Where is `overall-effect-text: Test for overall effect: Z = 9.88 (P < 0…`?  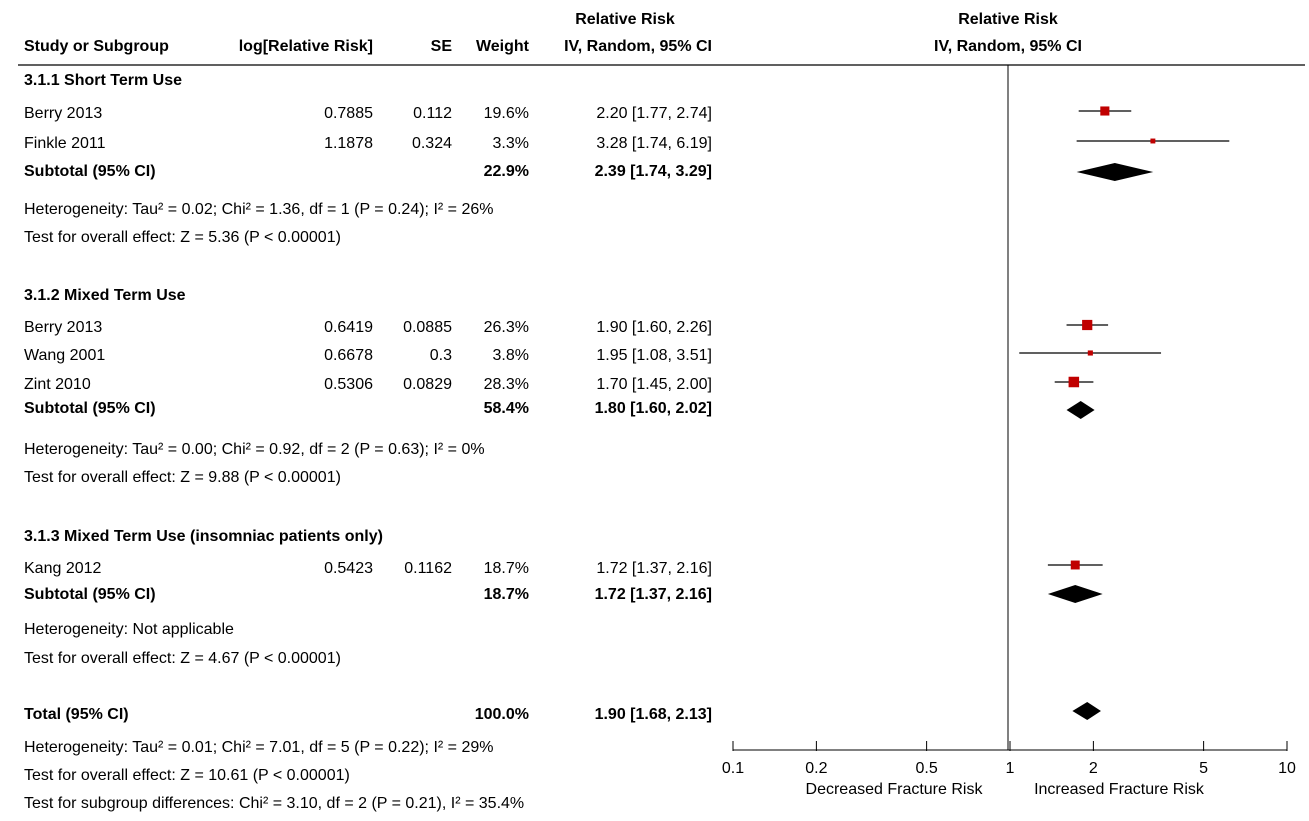
overall-effect-text: Test for overall effect: Z = 9.88 (P < 0… is located at coordinates (182, 477).